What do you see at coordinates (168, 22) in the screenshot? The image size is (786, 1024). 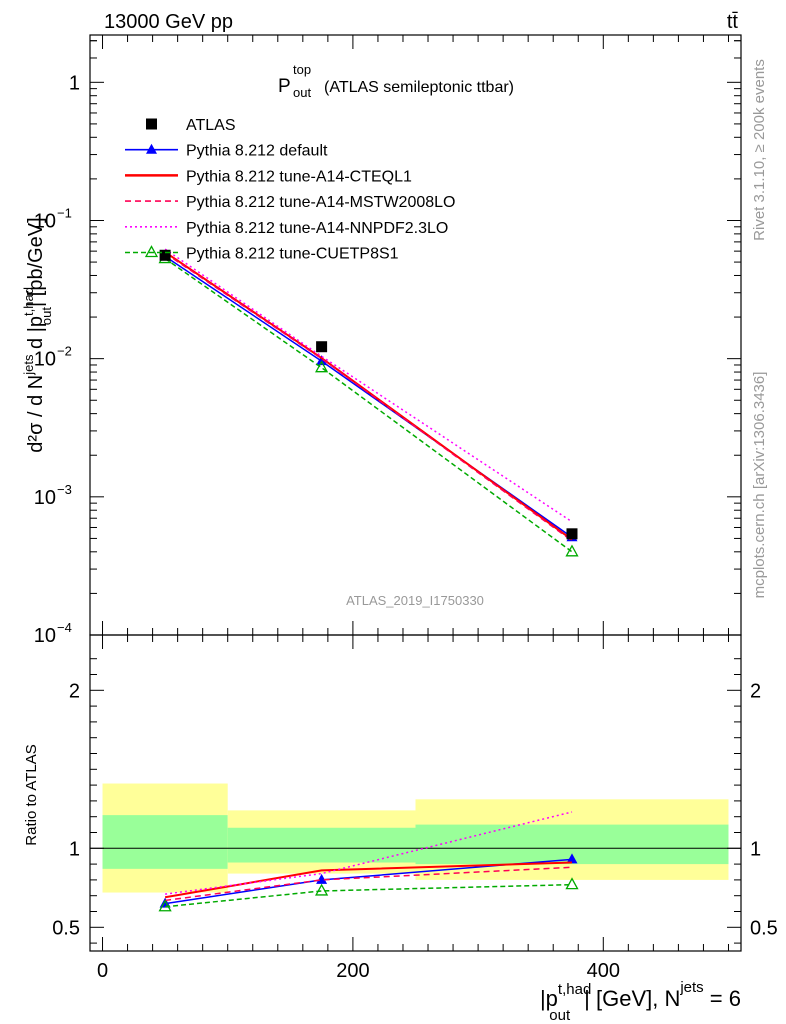 I see `header-left: 13000 GeV pp` at bounding box center [168, 22].